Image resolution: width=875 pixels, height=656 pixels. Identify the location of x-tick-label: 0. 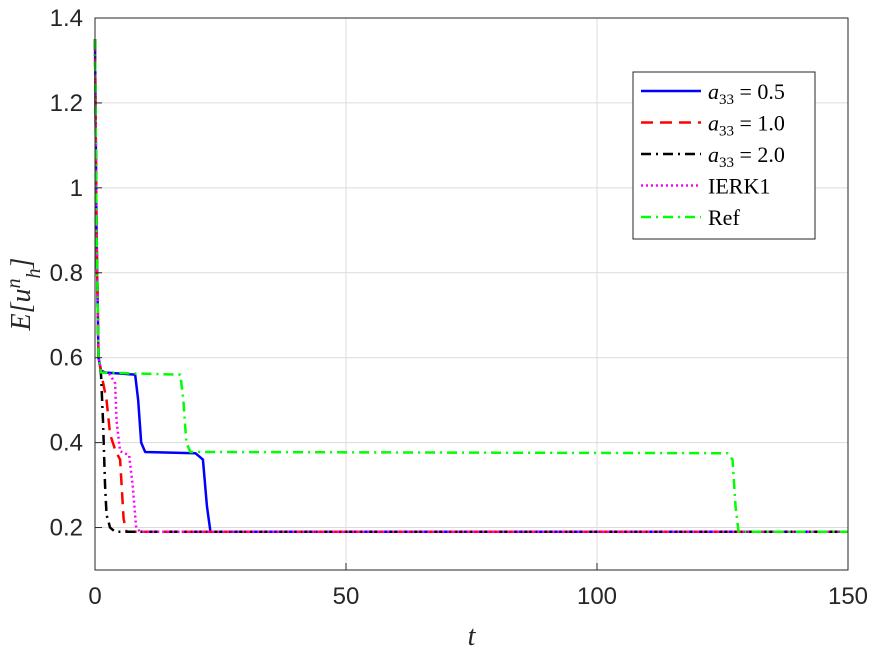
(94, 596).